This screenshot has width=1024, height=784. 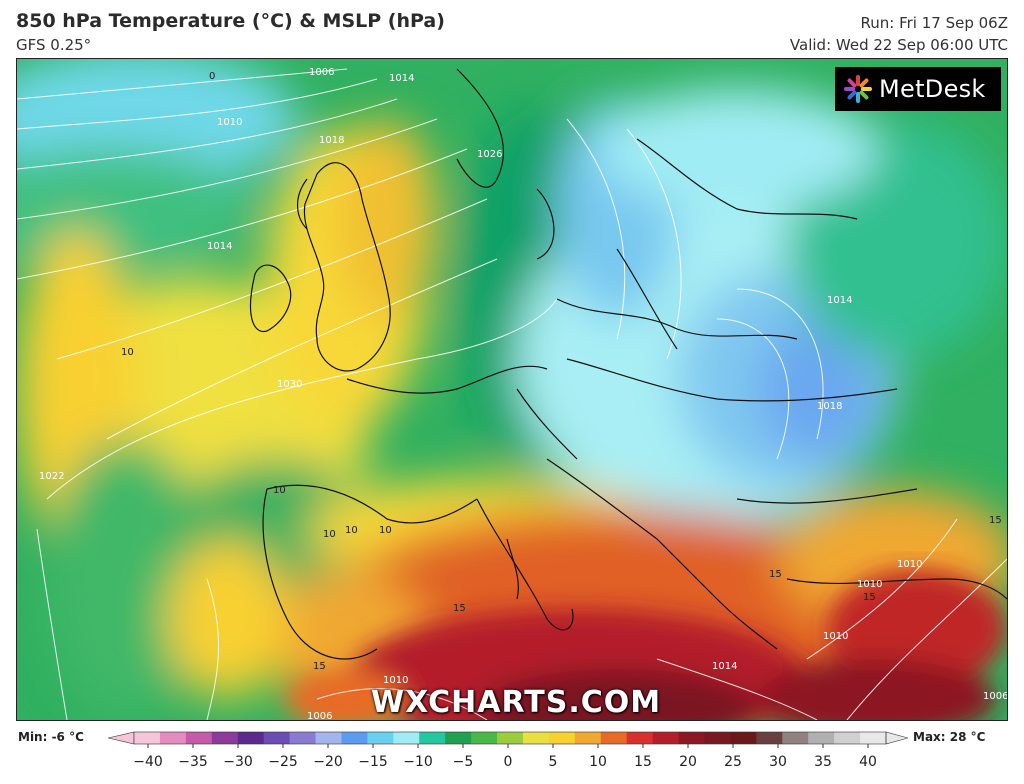 I want to click on watermark: WXCHARTS.COM, so click(x=516, y=702).